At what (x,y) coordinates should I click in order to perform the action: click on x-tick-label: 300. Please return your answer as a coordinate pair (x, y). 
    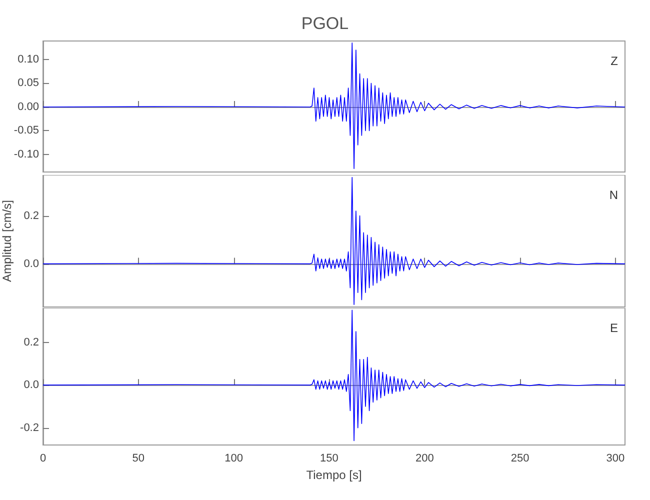
    Looking at the image, I should click on (615, 458).